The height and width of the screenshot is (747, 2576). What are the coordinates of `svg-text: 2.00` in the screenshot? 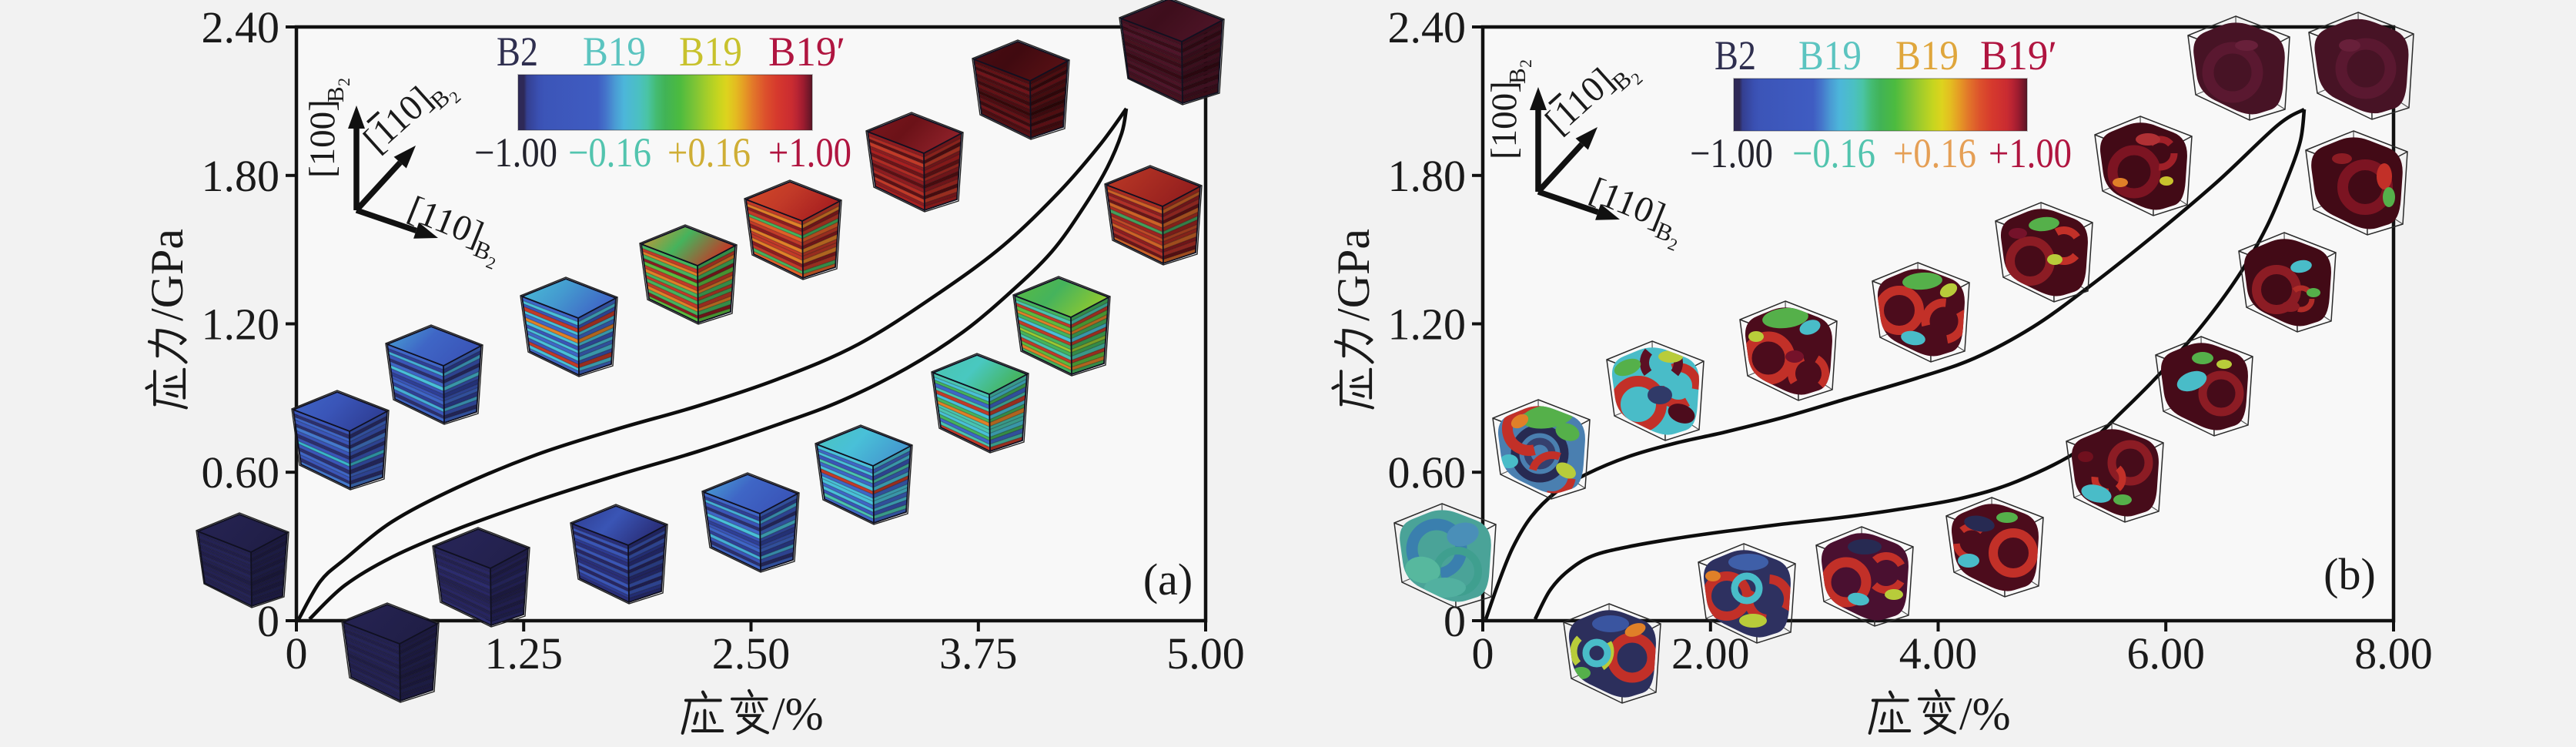 It's located at (1711, 653).